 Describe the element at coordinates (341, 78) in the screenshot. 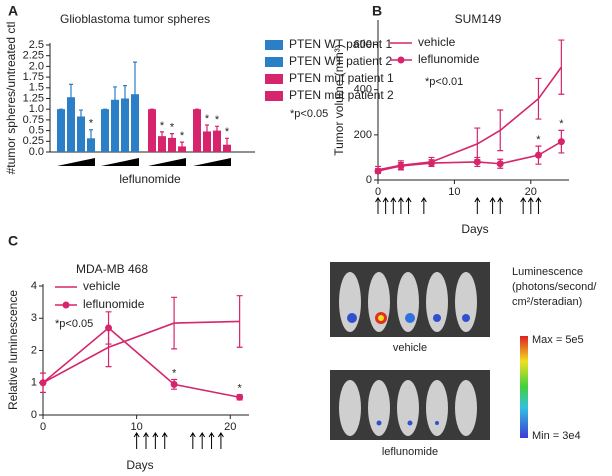

I see `legend-label: PTEN mut patient 1` at that location.